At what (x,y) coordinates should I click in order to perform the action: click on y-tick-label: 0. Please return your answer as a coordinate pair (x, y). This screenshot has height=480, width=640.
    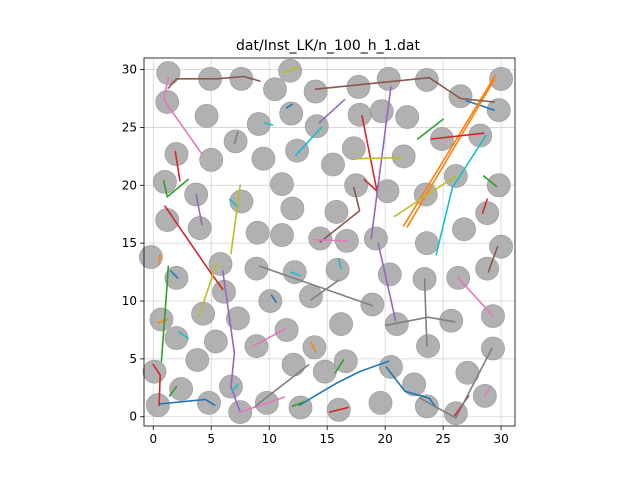
    Looking at the image, I should click on (133, 417).